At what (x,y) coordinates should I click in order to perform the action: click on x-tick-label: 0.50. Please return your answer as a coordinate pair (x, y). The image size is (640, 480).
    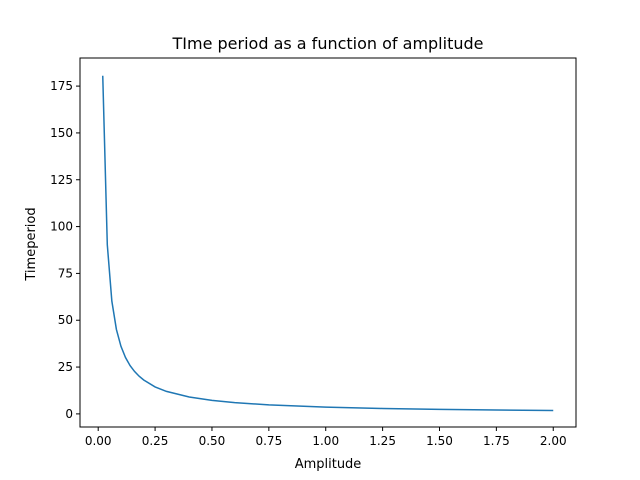
    Looking at the image, I should click on (212, 441).